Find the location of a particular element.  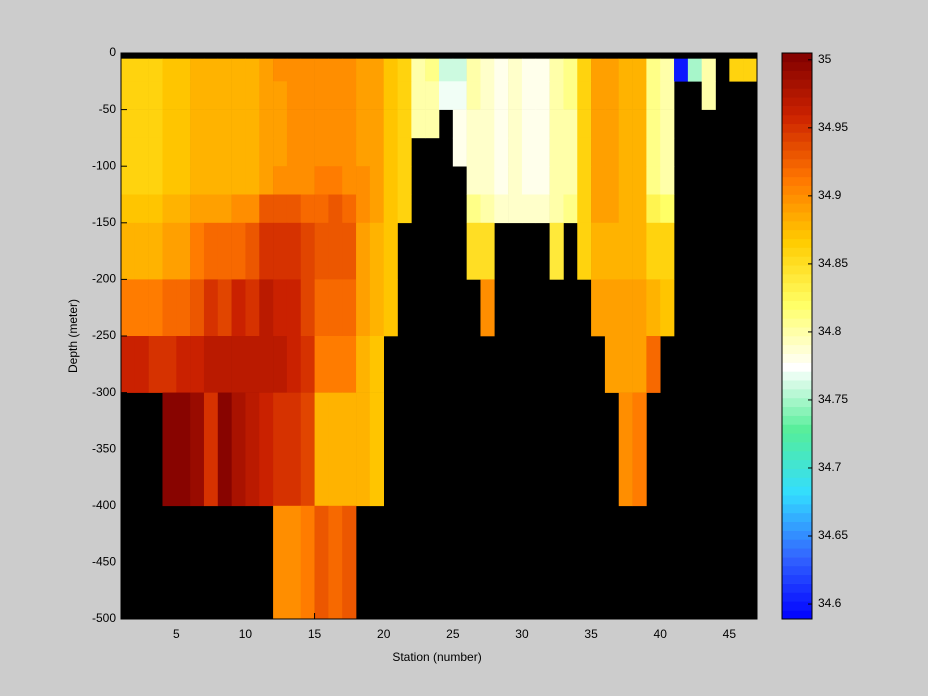

x-tick-label: 5 is located at coordinates (176, 634).